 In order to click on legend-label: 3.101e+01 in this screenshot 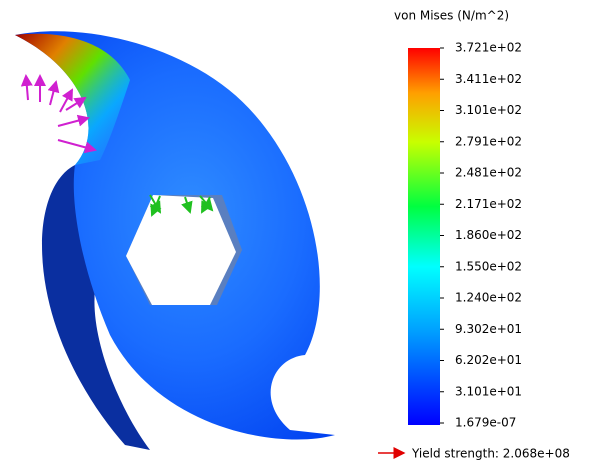, I will do `click(488, 391)`.